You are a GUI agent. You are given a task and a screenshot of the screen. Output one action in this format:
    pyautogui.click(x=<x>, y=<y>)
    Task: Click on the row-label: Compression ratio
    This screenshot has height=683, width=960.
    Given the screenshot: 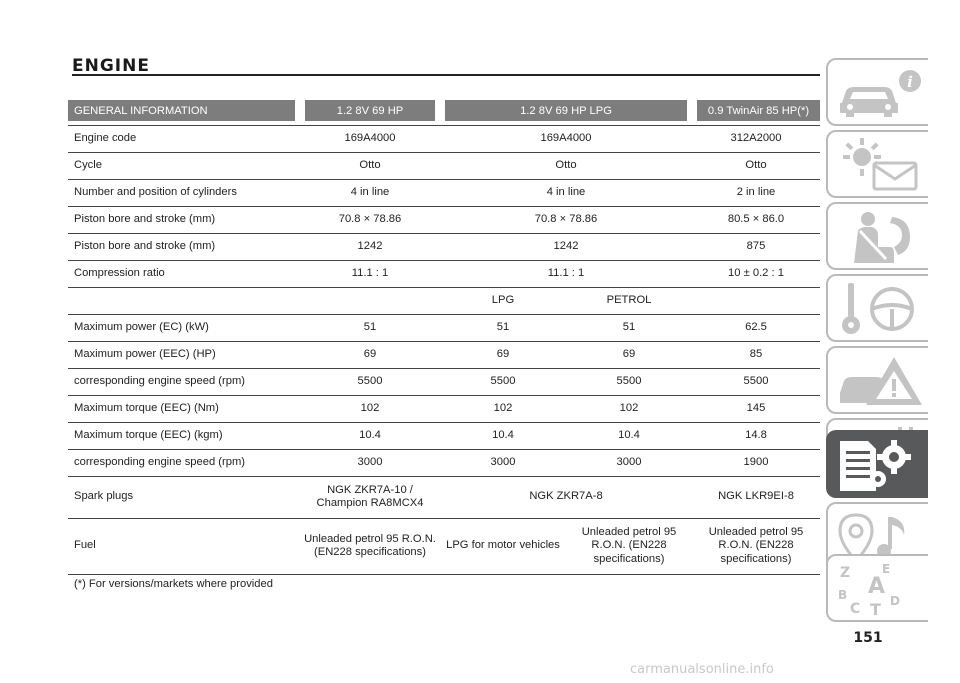 What is the action you would take?
    pyautogui.click(x=184, y=274)
    